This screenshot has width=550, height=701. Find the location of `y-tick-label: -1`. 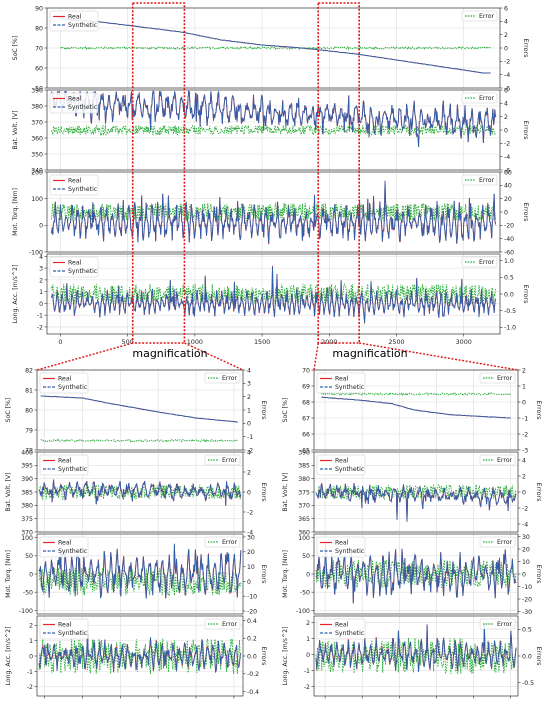

y-tick-label: -1 is located at coordinates (307, 671).